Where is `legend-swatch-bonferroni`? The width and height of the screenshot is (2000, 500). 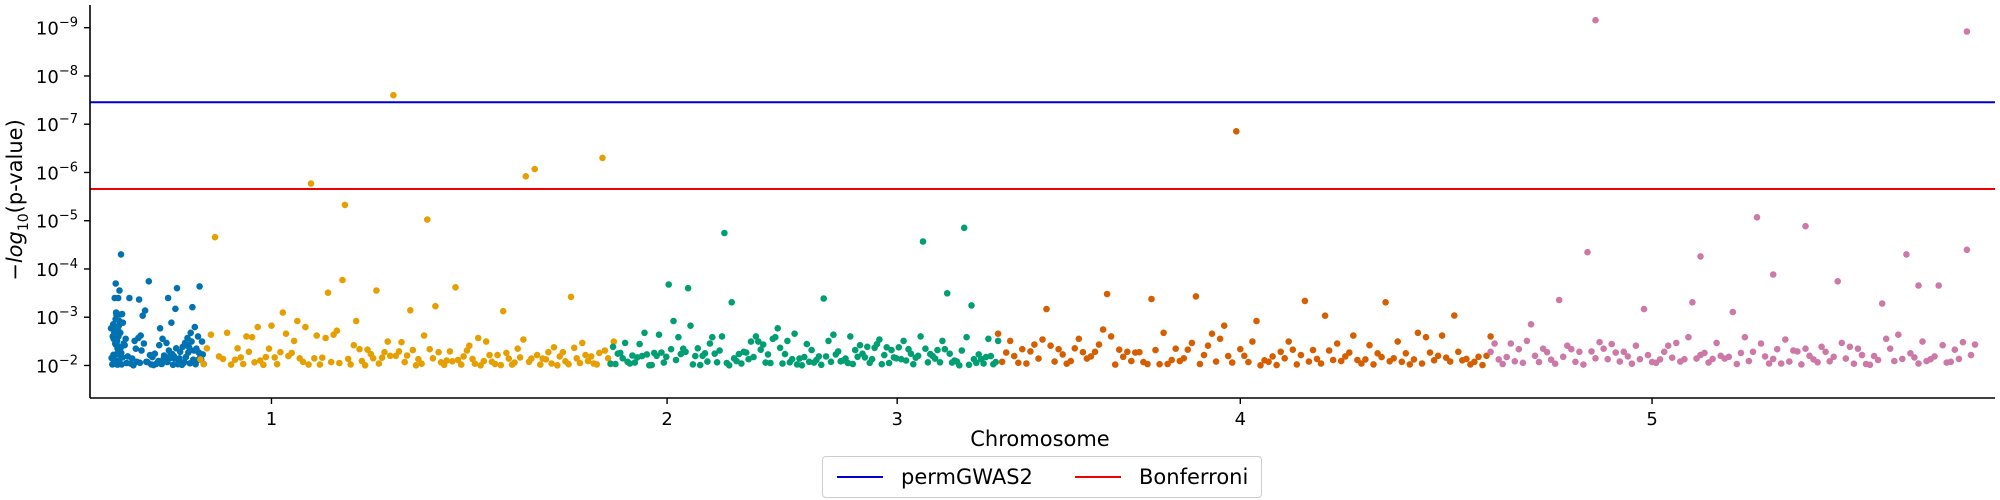
legend-swatch-bonferroni is located at coordinates (1098, 477).